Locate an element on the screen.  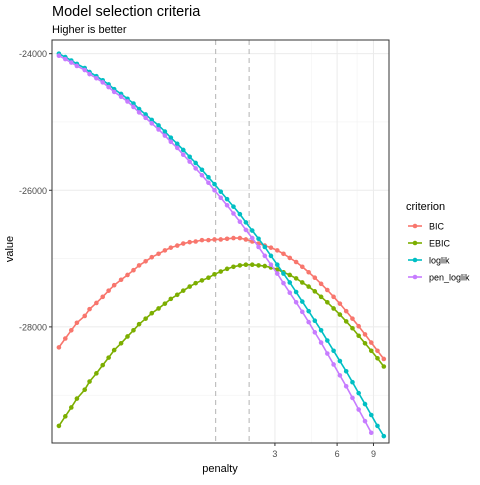
legend-title: criterion is located at coordinates (425, 207).